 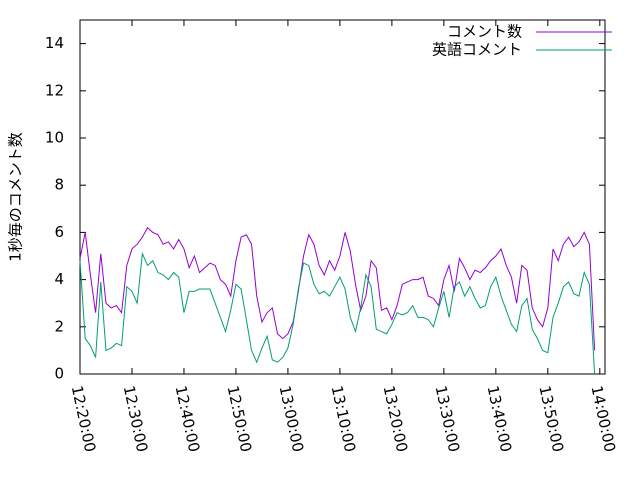 I want to click on x-tick-label: 13:20:00, so click(x=396, y=419).